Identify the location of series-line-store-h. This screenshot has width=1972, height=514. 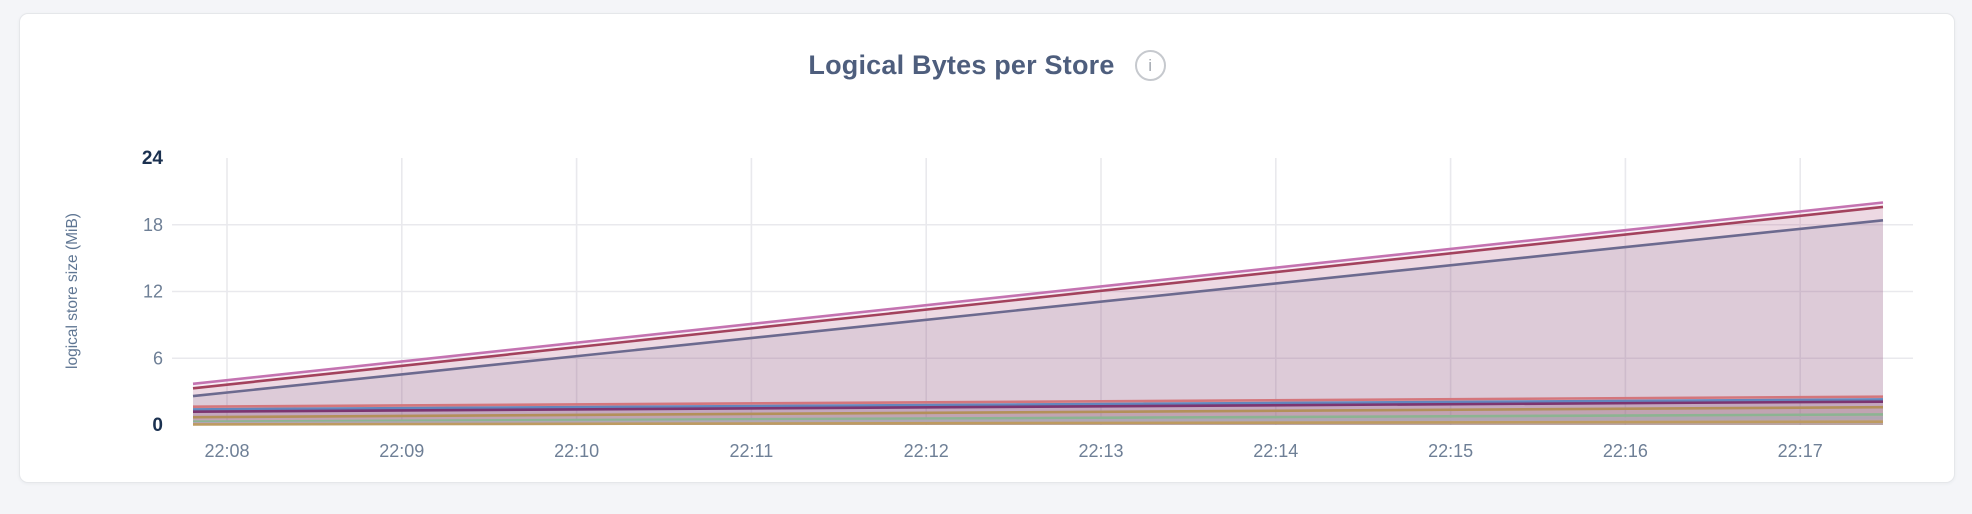
(1038, 418).